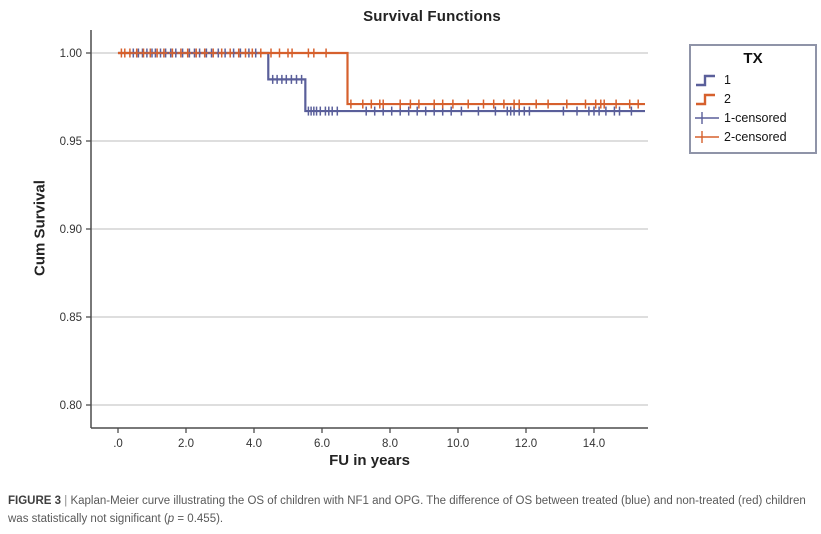 The image size is (821, 534). I want to click on x-tick-label: 8.0, so click(390, 444).